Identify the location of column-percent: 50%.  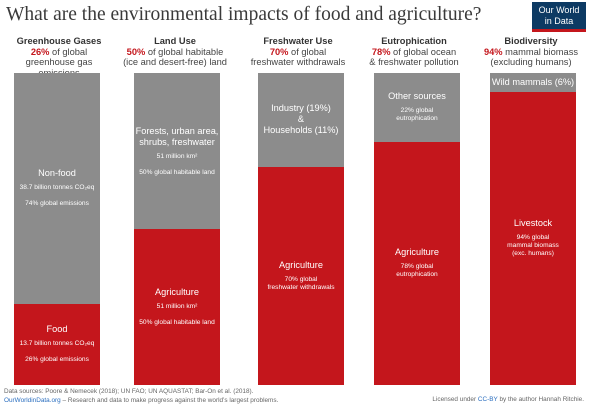
(136, 51).